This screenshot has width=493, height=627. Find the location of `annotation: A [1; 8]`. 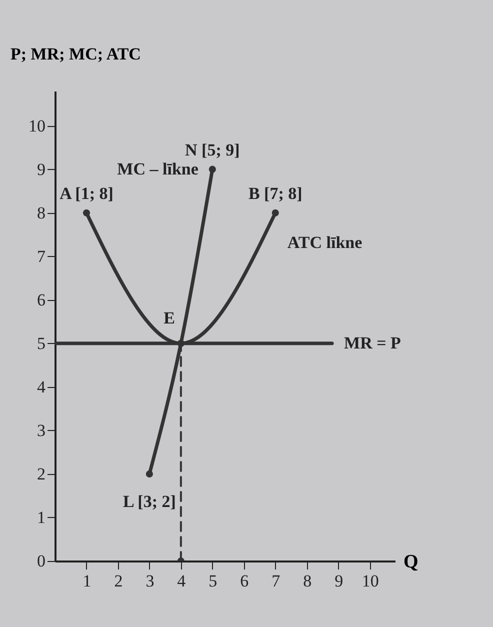

annotation: A [1; 8] is located at coordinates (87, 193).